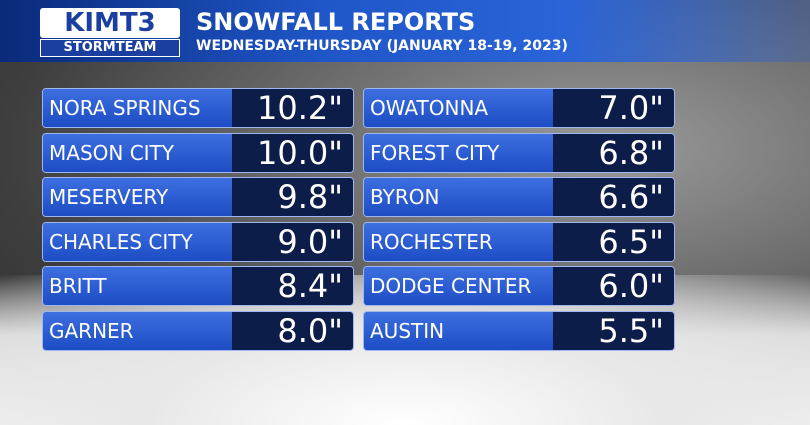 The width and height of the screenshot is (810, 425). I want to click on report-row: NORA SPRINGS 10.2", so click(198, 108).